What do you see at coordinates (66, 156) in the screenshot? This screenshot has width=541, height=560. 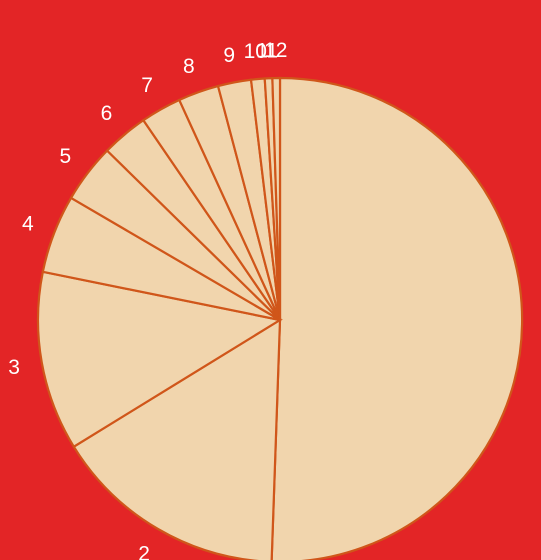 I see `slice-label-5: 5` at bounding box center [66, 156].